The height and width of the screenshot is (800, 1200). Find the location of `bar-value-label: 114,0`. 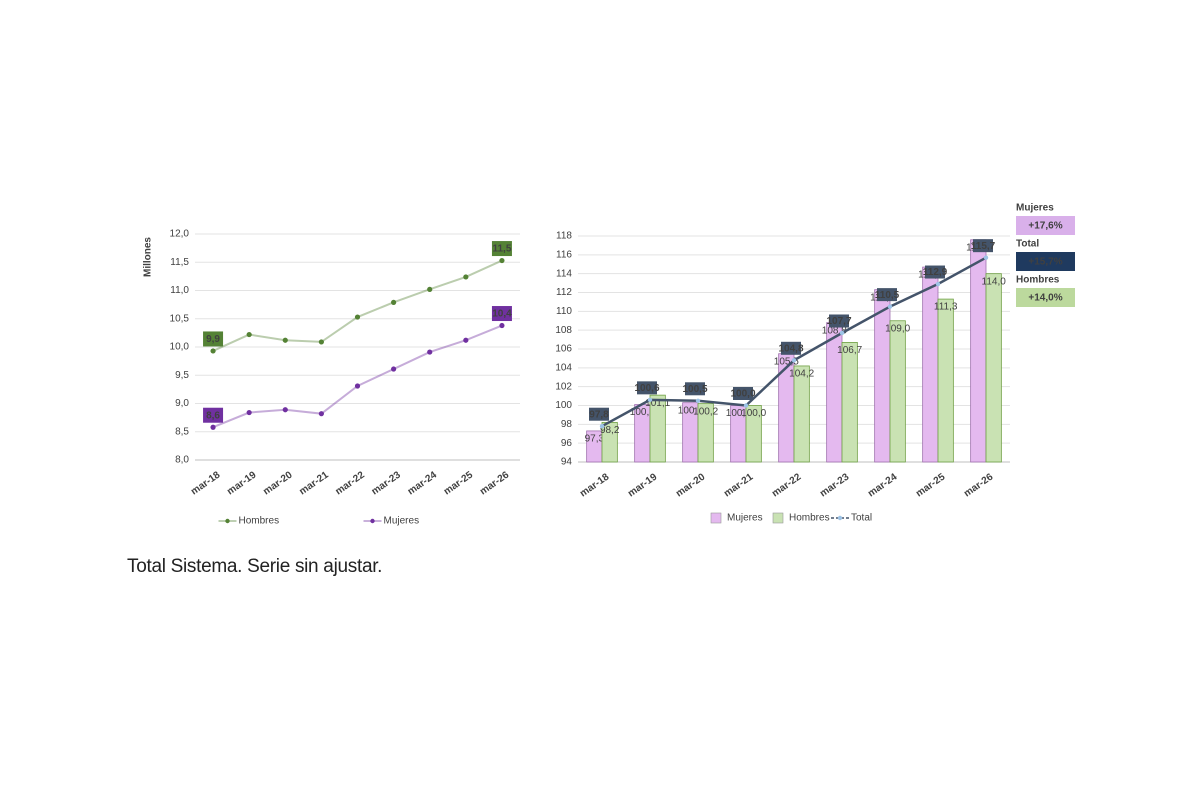

bar-value-label: 114,0 is located at coordinates (994, 281).